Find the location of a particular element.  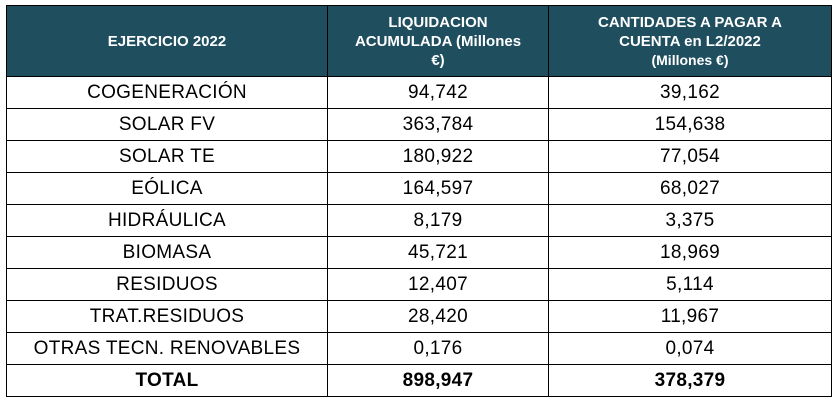

row-liquidacion: 363,784 is located at coordinates (438, 124).